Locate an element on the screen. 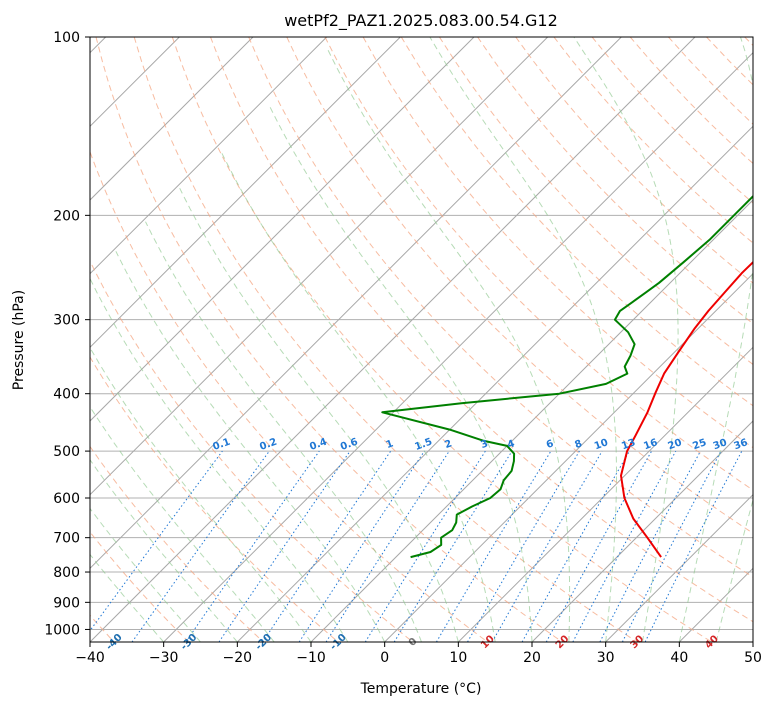 This screenshot has height=708, width=775. mixing-ratio-label: 16 is located at coordinates (650, 444).